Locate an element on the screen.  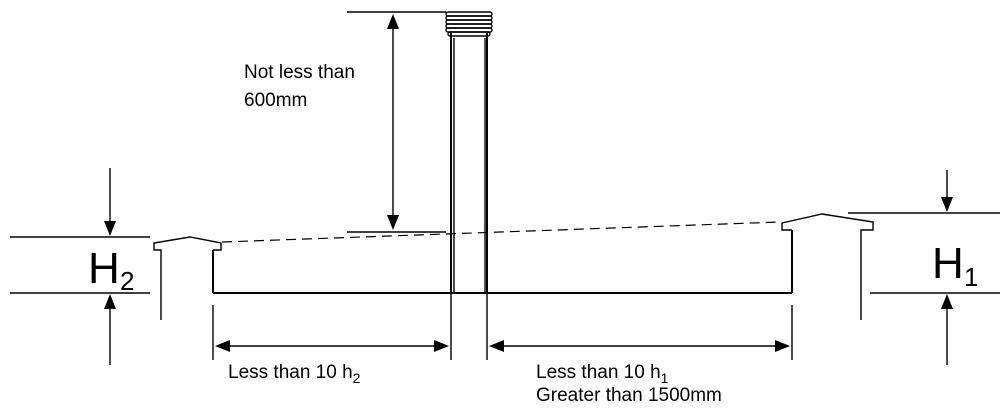
right-distance-label: Less than 10 h1 is located at coordinates (602, 374).